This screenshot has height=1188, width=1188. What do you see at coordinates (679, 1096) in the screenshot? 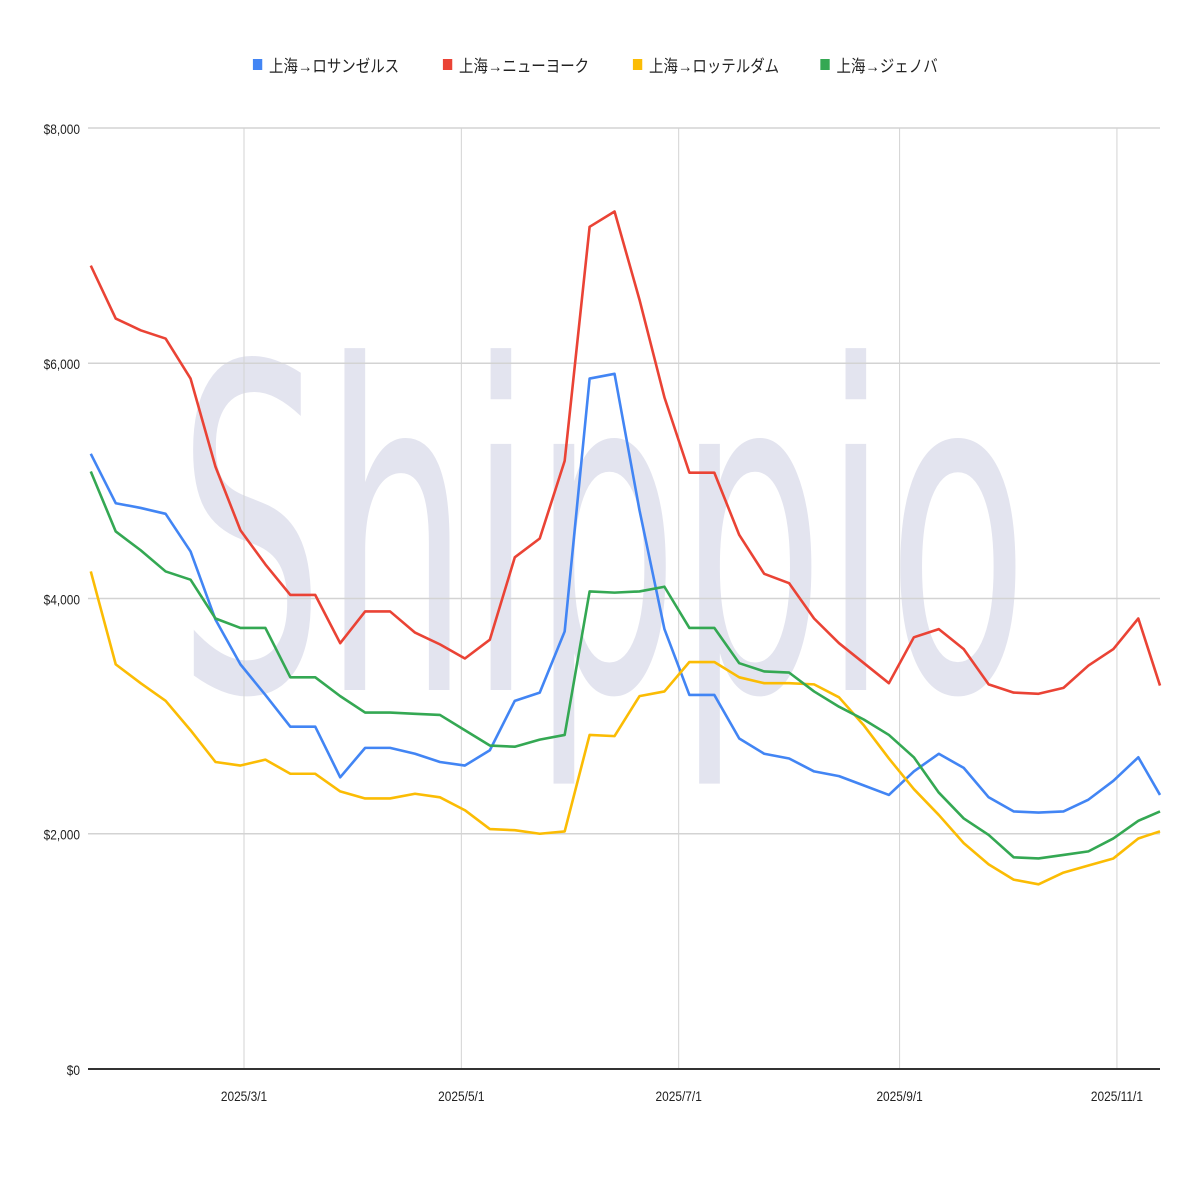
I see `x-tick-label: 2025/7/1` at bounding box center [679, 1096].